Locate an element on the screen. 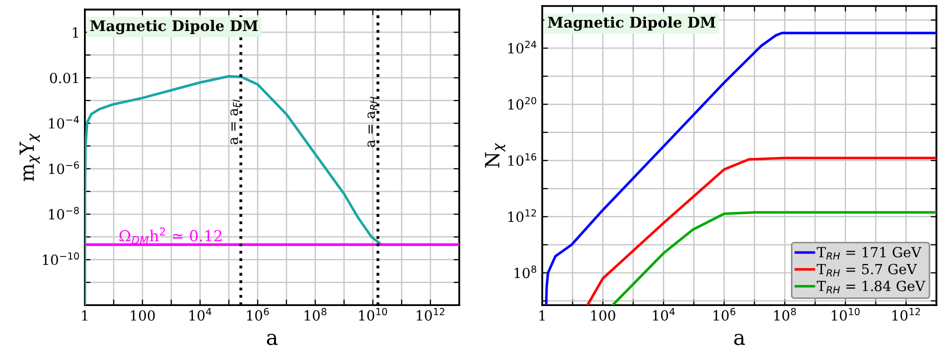  y-axis-title: m$_{χ}$Y$_{χ}$ is located at coordinates (30, 157).